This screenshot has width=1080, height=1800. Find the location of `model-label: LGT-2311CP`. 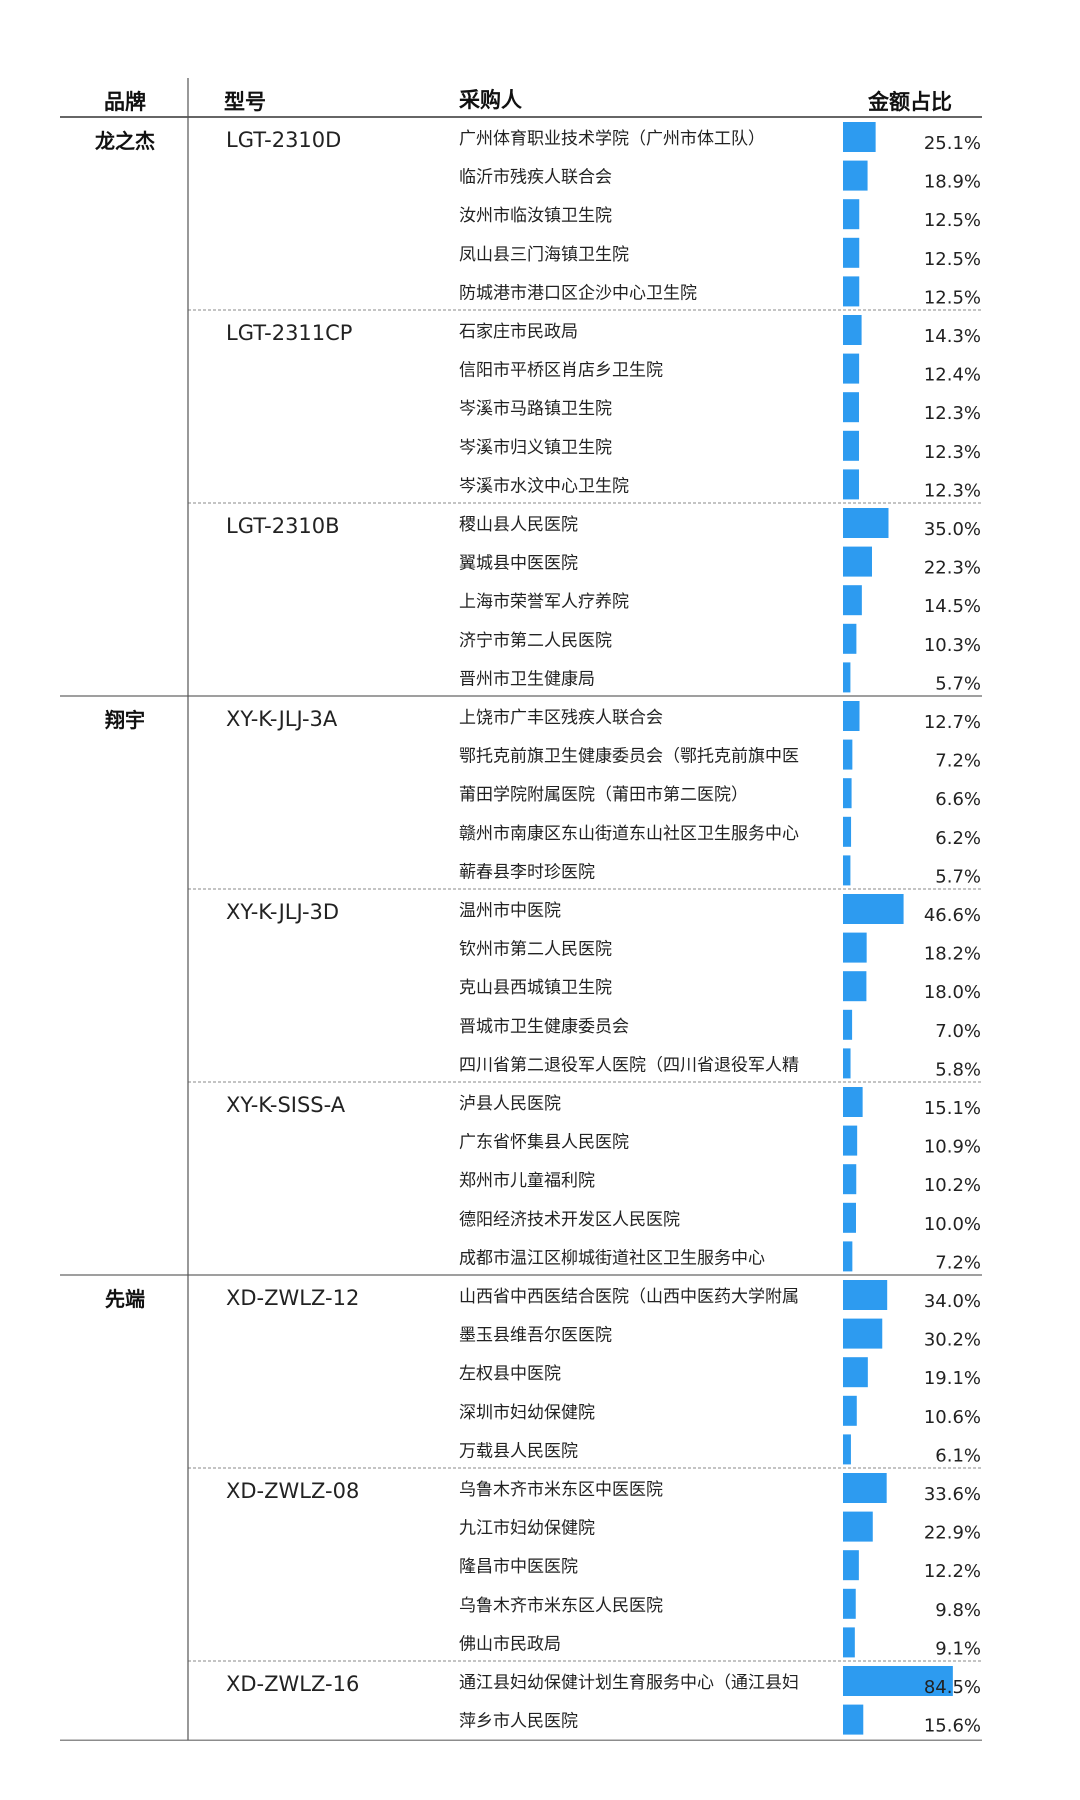

model-label: LGT-2311CP is located at coordinates (289, 333).